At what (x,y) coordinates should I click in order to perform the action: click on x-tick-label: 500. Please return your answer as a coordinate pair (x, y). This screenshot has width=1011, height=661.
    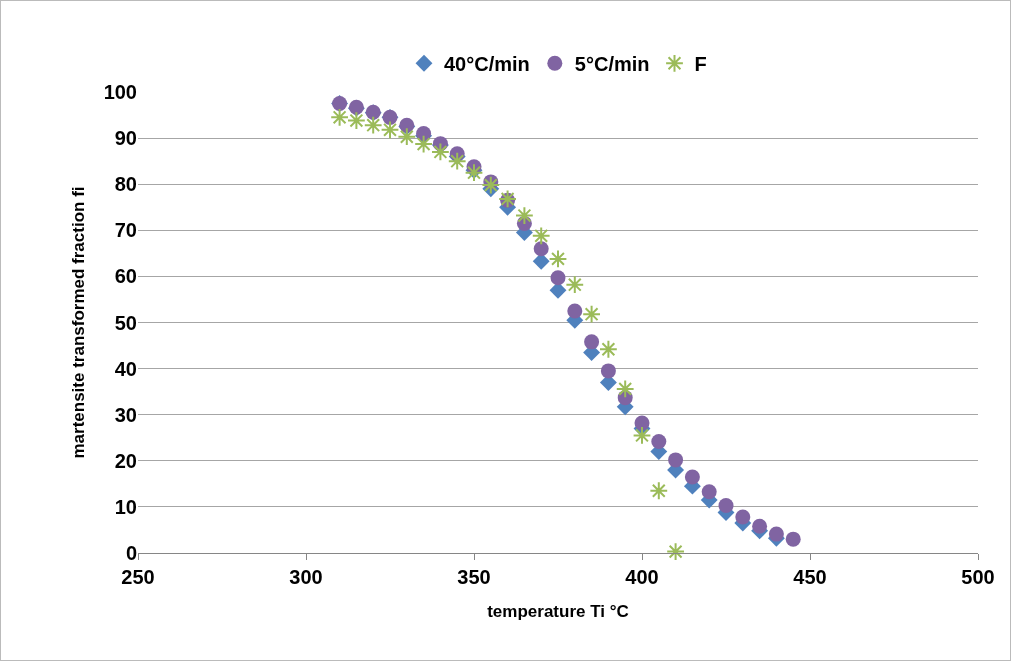
    Looking at the image, I should click on (978, 577).